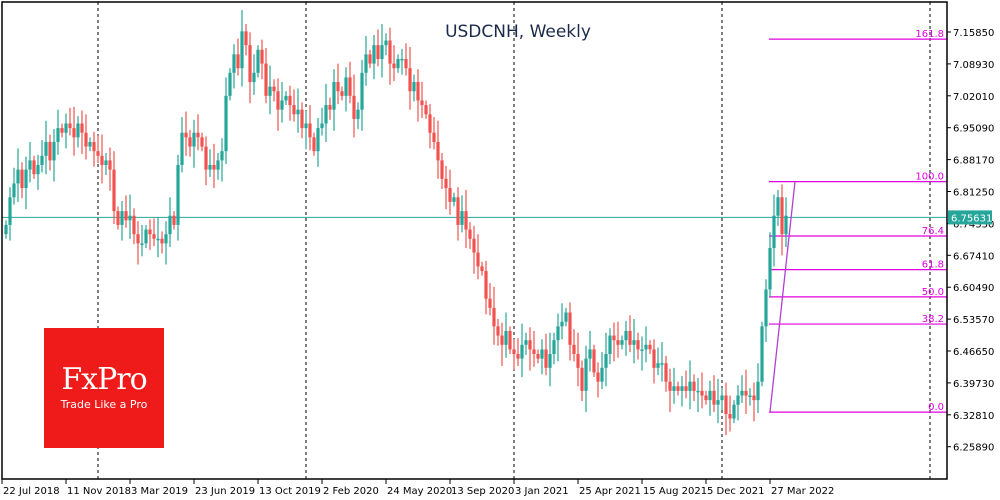 The height and width of the screenshot is (500, 1000). Describe the element at coordinates (782, 297) in the screenshot. I see `fib-trendline` at that location.